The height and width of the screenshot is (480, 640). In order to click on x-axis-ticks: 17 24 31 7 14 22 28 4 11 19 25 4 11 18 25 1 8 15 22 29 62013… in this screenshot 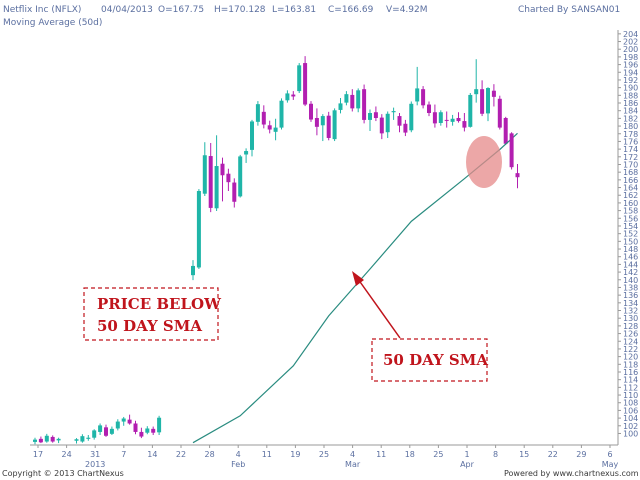, I will do `click(326, 457)`.